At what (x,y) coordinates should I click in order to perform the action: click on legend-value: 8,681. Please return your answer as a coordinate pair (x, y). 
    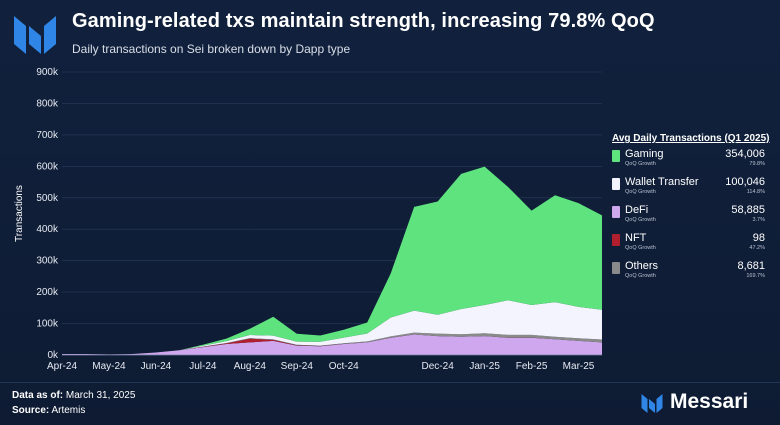
    Looking at the image, I should click on (751, 266).